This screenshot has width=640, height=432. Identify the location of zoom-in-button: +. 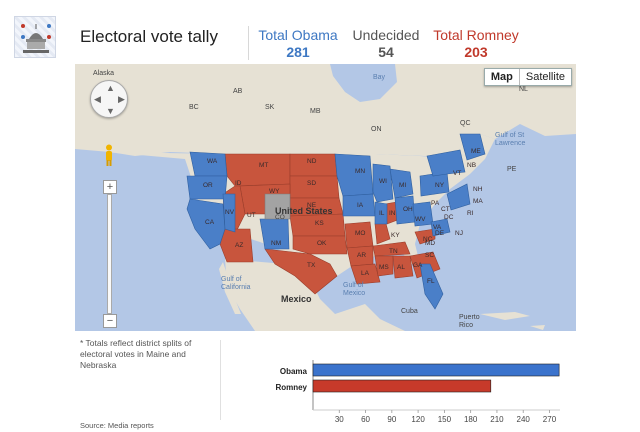
(110, 187).